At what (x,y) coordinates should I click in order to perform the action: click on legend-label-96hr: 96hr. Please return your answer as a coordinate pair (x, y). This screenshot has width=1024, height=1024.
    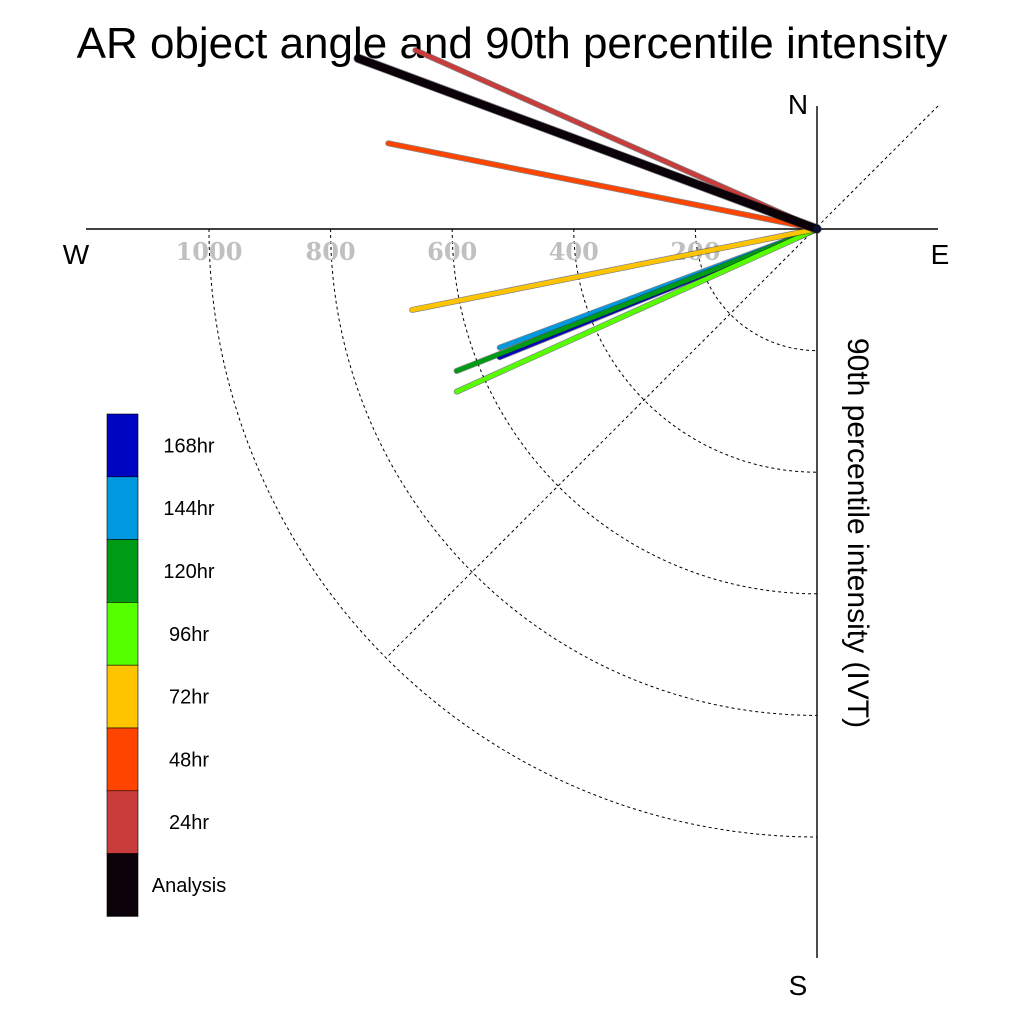
    Looking at the image, I should click on (189, 635).